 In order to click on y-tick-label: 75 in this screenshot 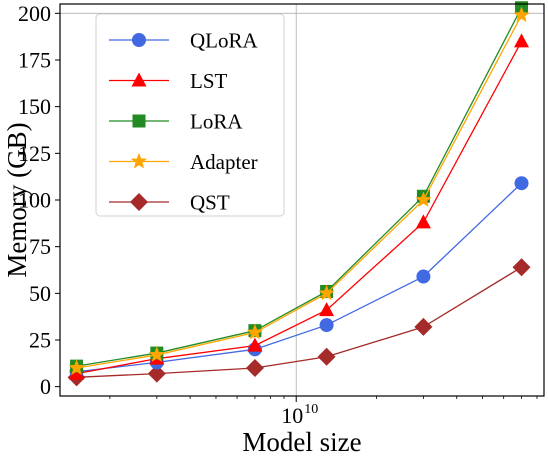, I will do `click(40, 246)`.